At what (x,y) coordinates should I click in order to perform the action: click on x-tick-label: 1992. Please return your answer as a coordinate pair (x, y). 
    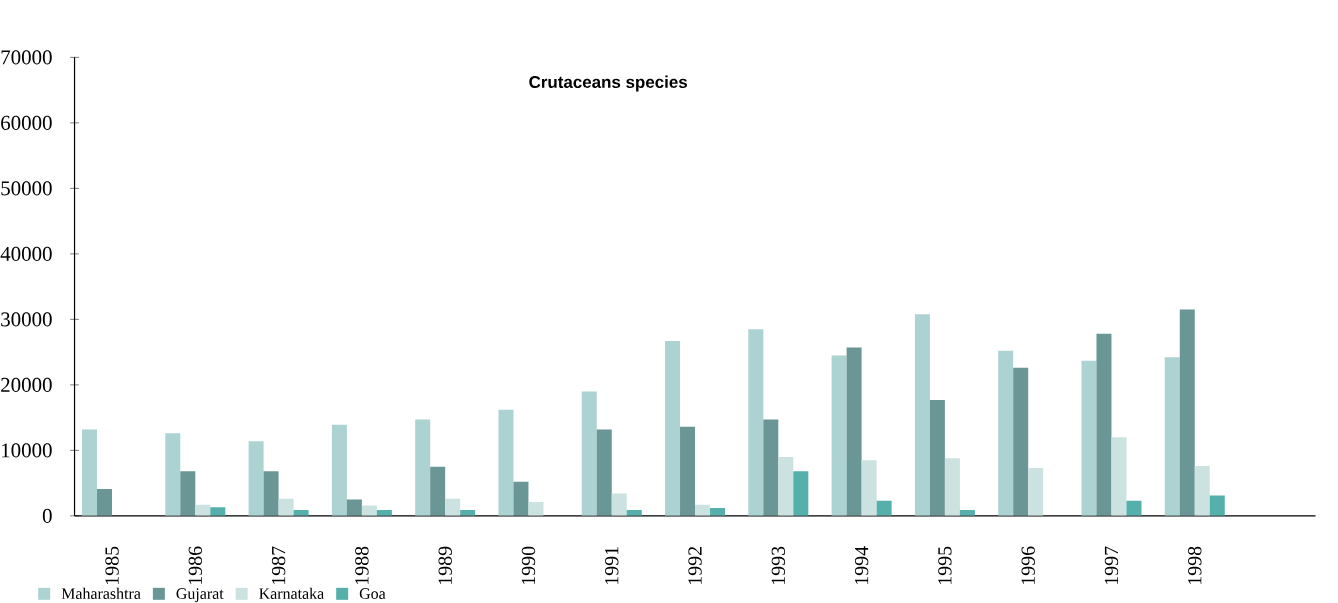
    Looking at the image, I should click on (695, 565).